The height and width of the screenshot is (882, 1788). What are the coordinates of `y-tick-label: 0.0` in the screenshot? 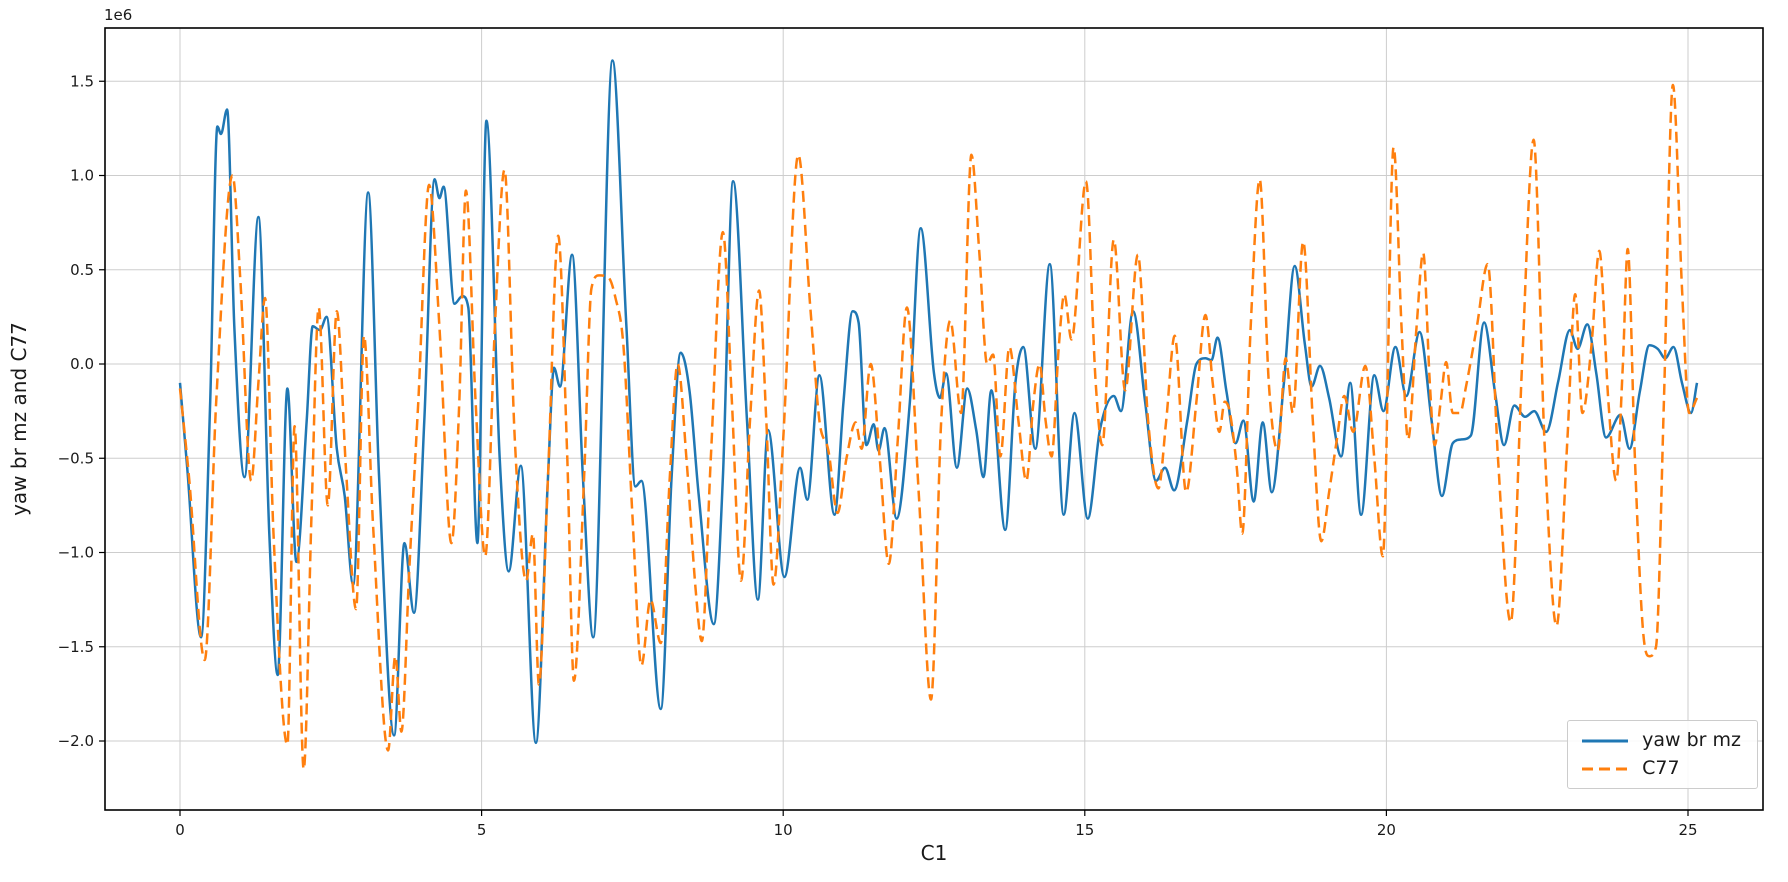 It's located at (82, 364).